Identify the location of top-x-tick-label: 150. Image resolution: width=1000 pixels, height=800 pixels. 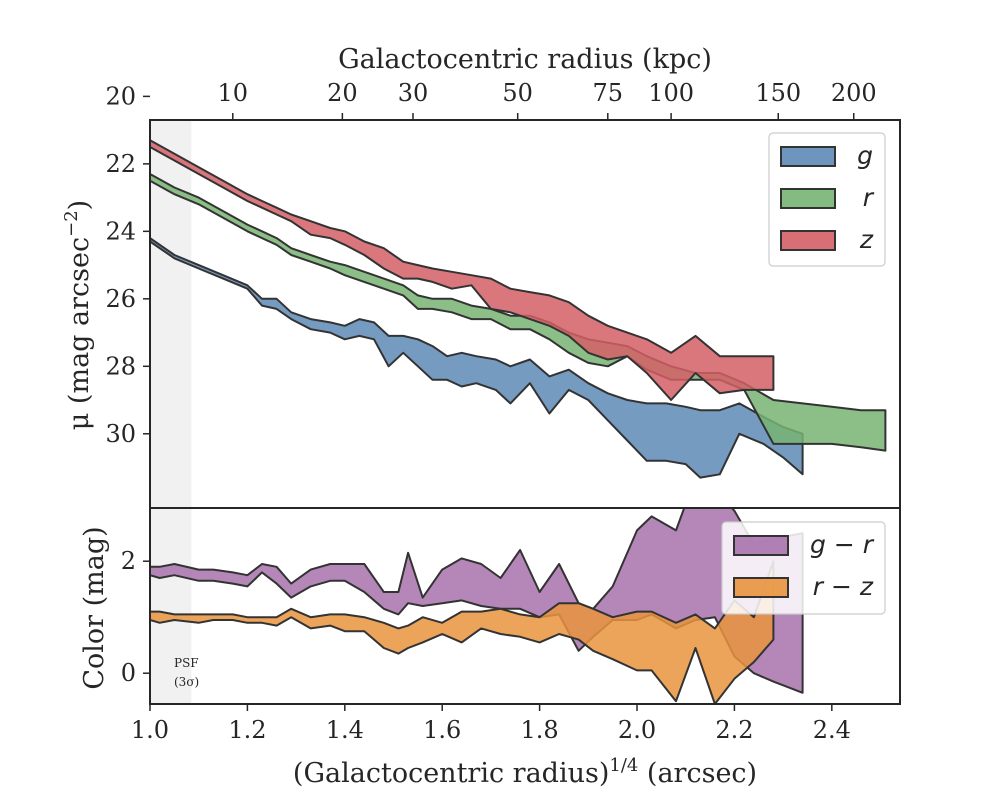
(778, 93).